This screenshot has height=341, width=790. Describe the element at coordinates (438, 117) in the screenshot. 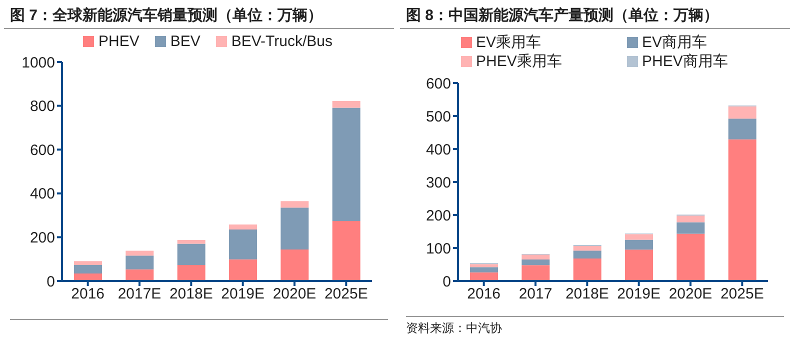

I see `y-tick-label: 500` at that location.